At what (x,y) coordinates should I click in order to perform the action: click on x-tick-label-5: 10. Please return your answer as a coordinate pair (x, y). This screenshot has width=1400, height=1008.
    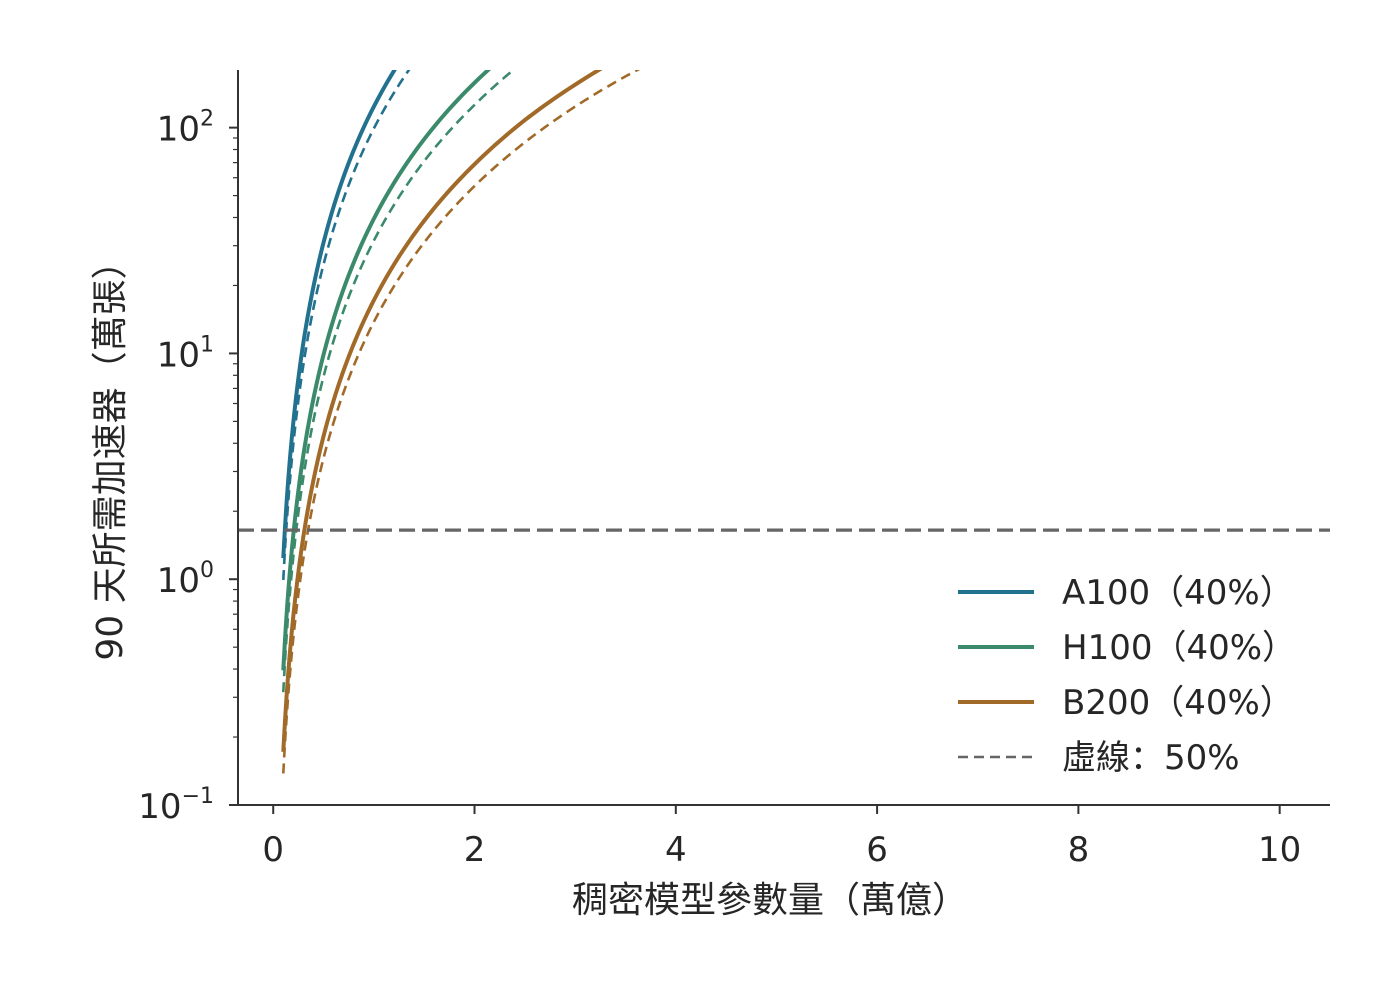
    Looking at the image, I should click on (1279, 850).